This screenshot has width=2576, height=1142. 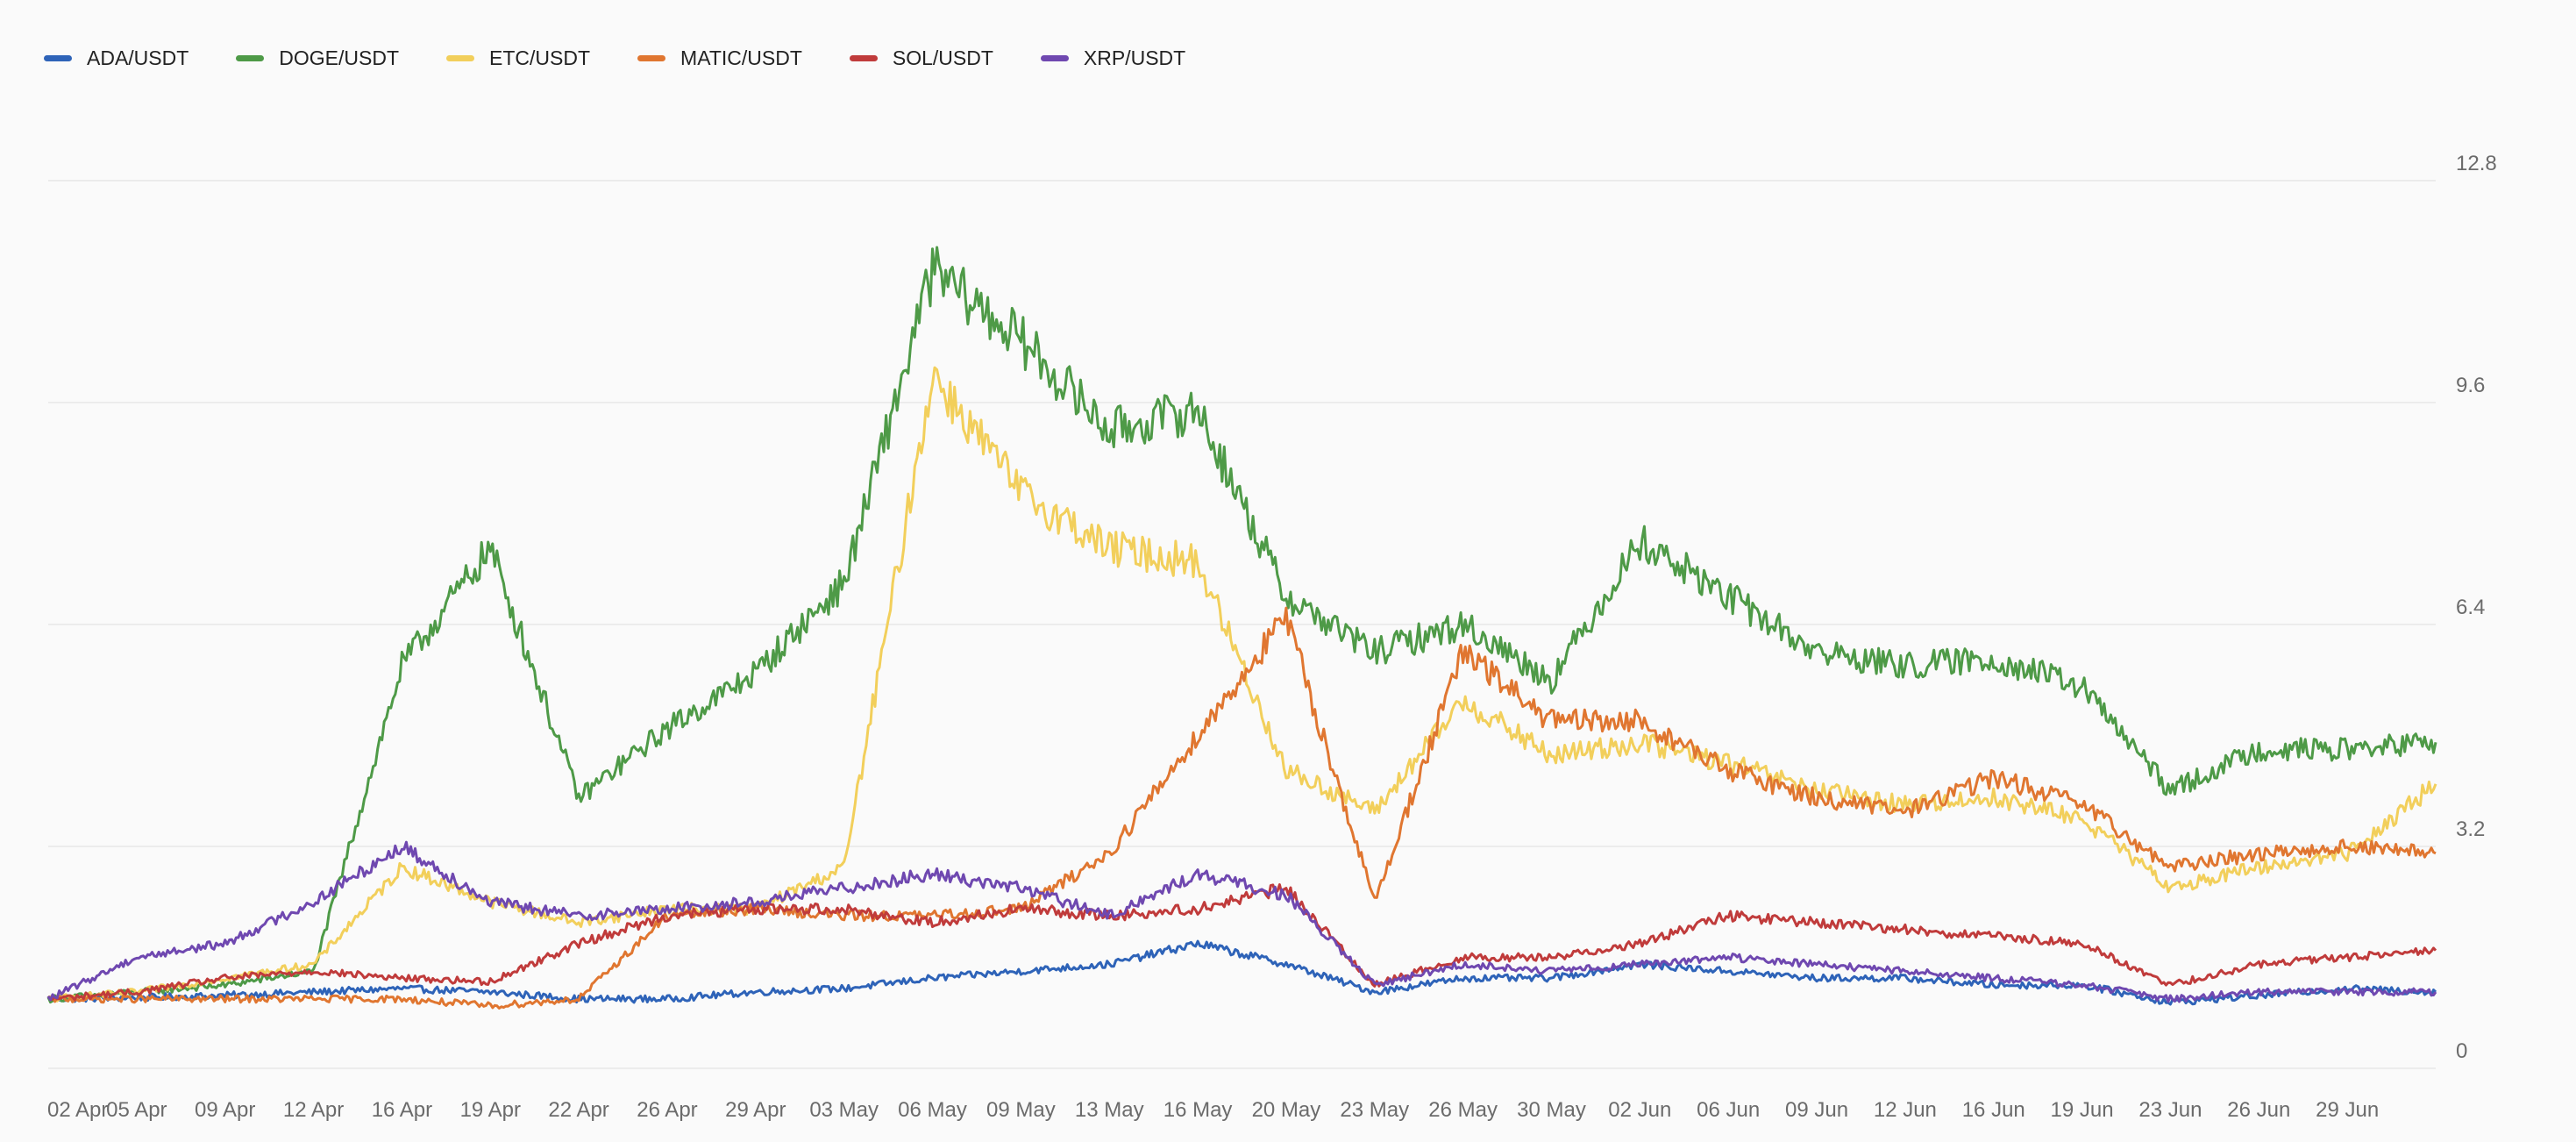 I want to click on x-tick-label: 03 May, so click(x=844, y=1110).